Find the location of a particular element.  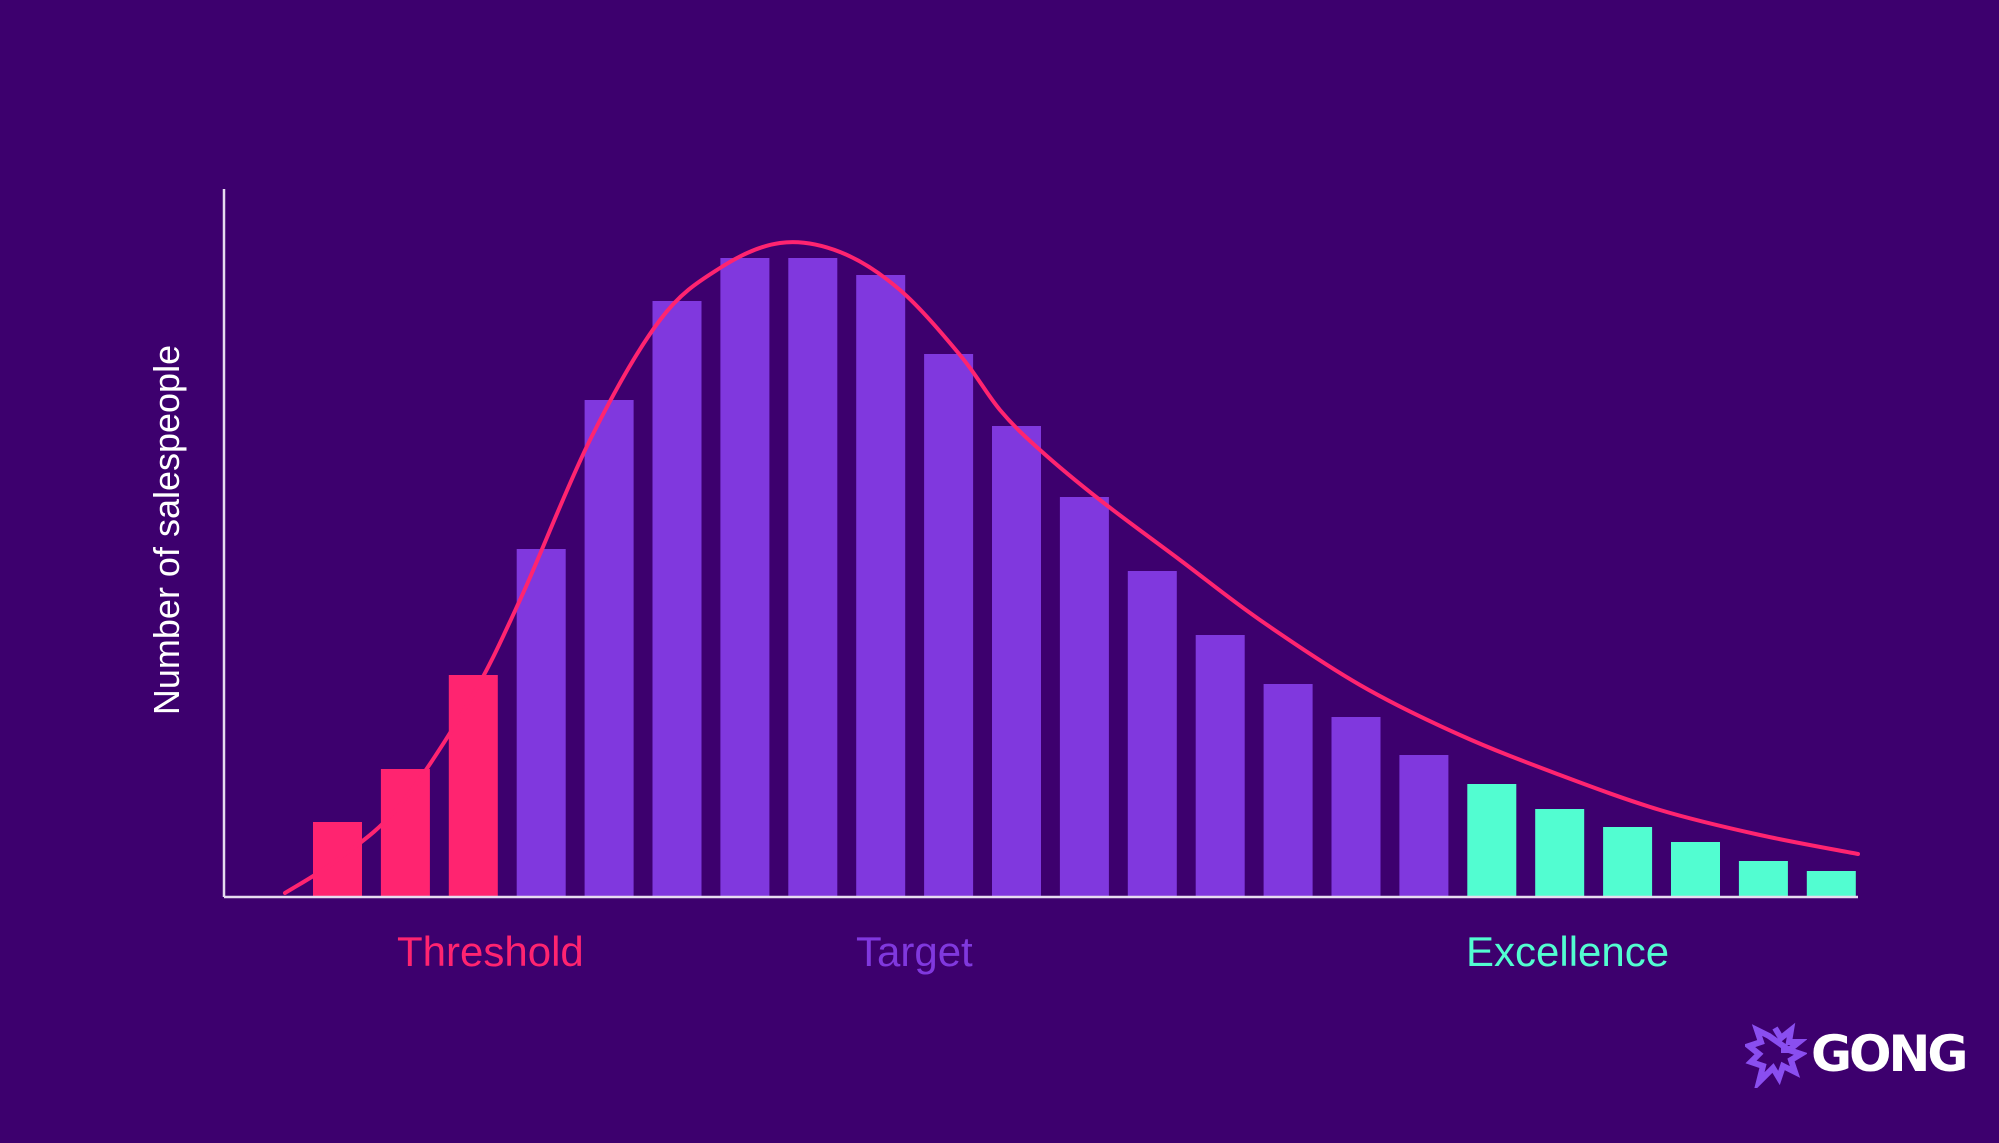

gong-wordmark: GONG is located at coordinates (1889, 1054).